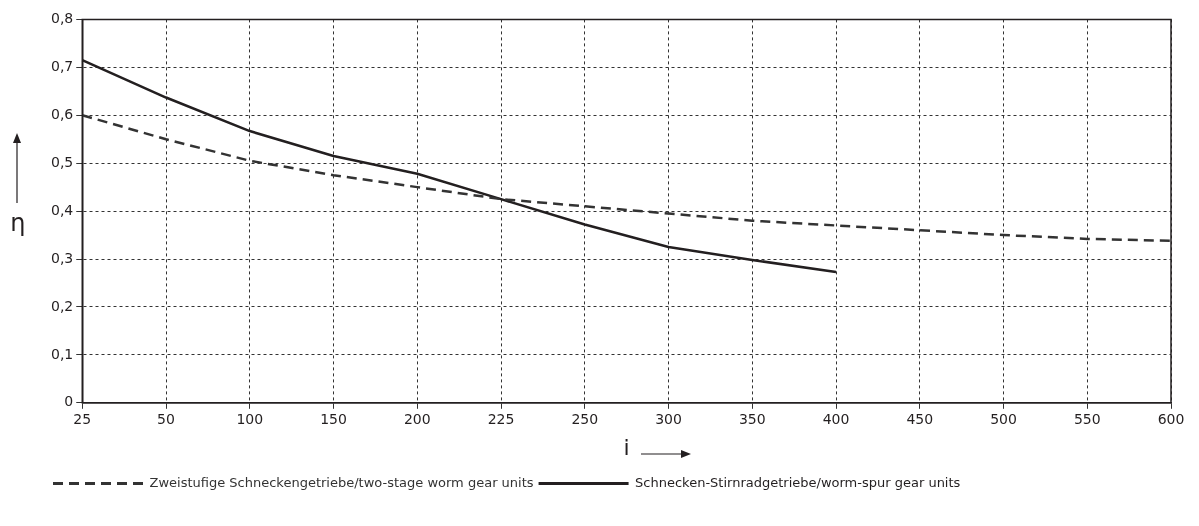 Image resolution: width=1199 pixels, height=526 pixels. Describe the element at coordinates (82, 418) in the screenshot. I see `x-tick-label: 25` at that location.